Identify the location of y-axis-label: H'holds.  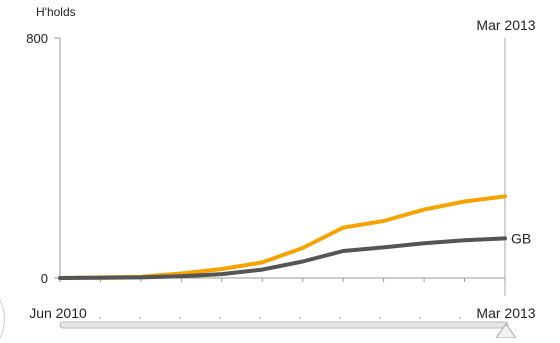
(56, 12).